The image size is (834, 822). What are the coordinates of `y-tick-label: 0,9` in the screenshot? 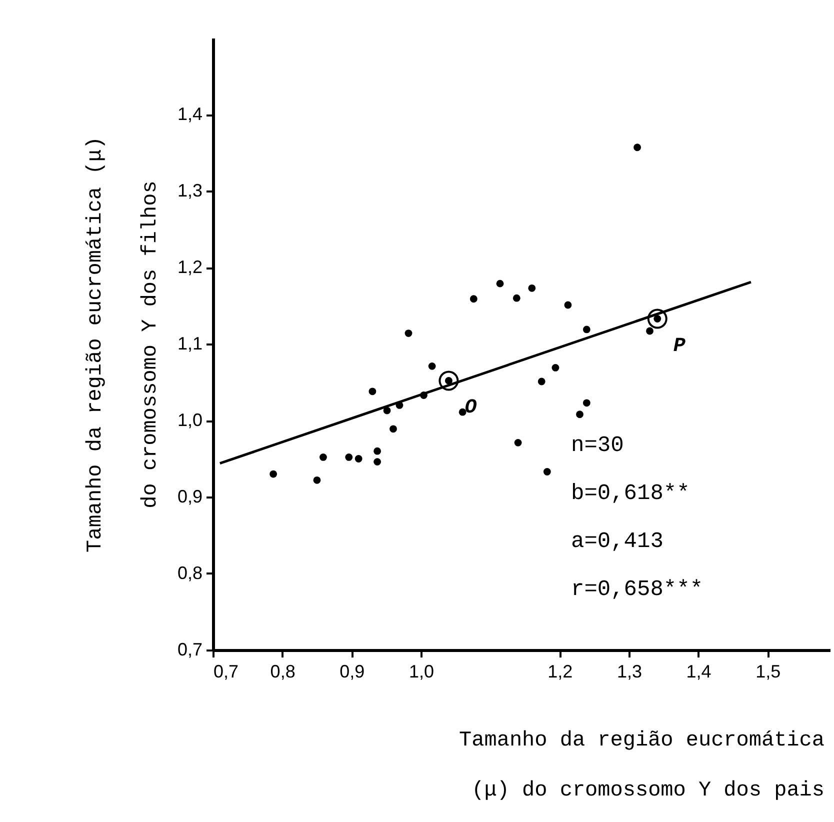 It's located at (189, 496).